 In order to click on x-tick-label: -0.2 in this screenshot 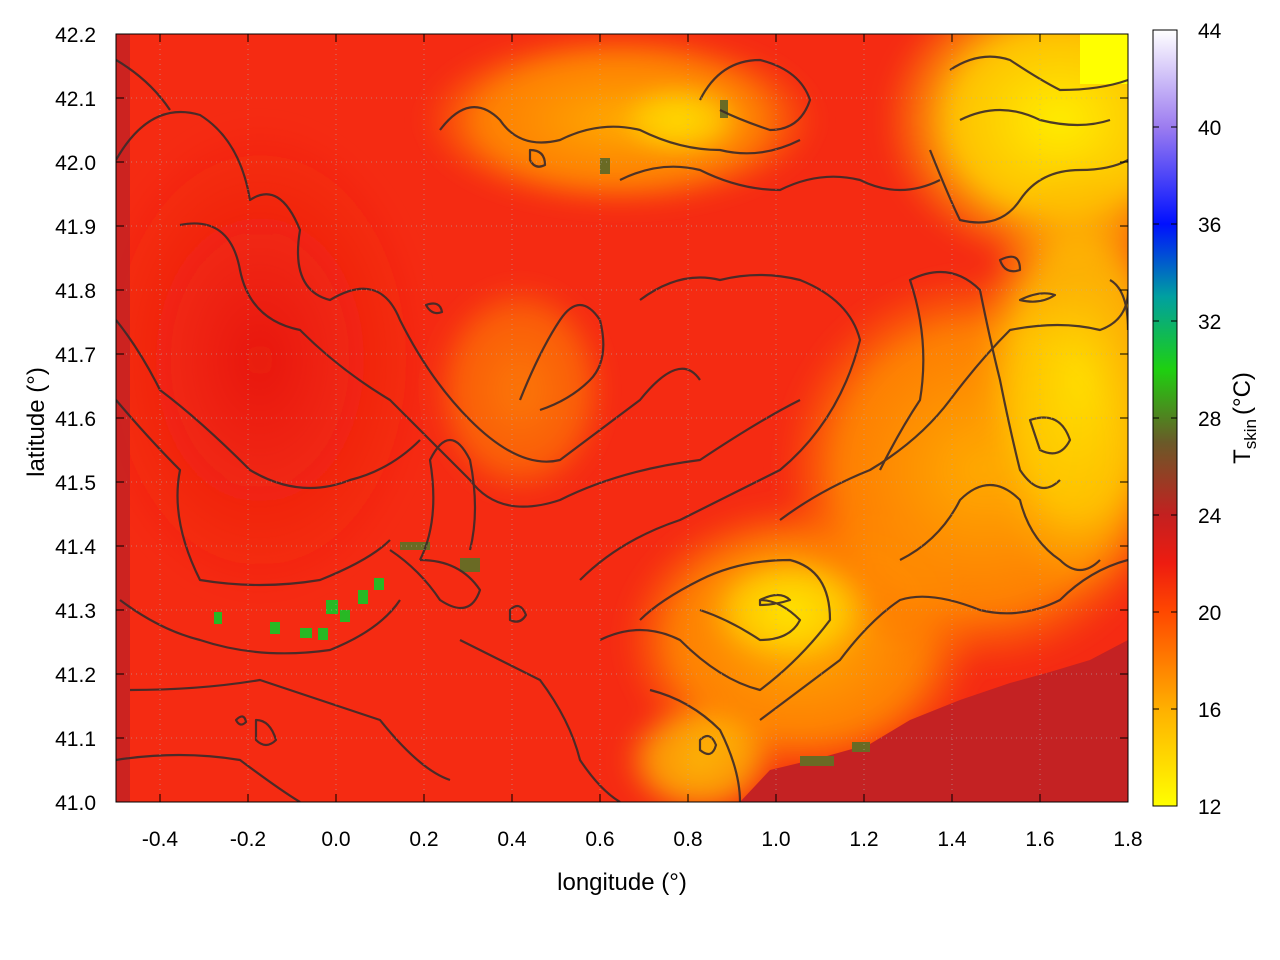, I will do `click(248, 839)`.